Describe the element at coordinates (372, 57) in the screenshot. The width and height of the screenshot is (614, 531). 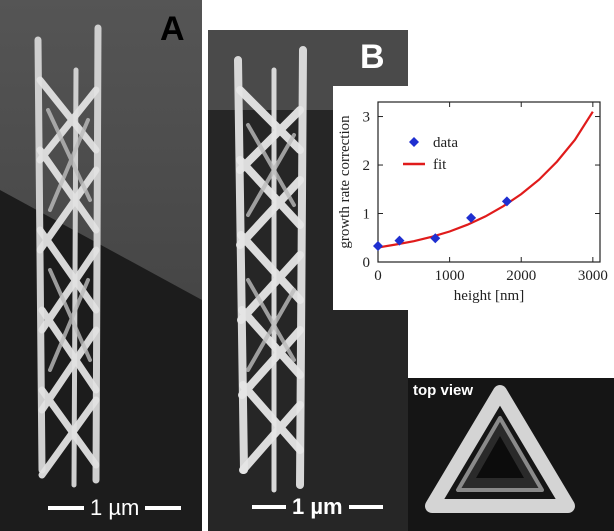
I see `panel-label-b: B` at that location.